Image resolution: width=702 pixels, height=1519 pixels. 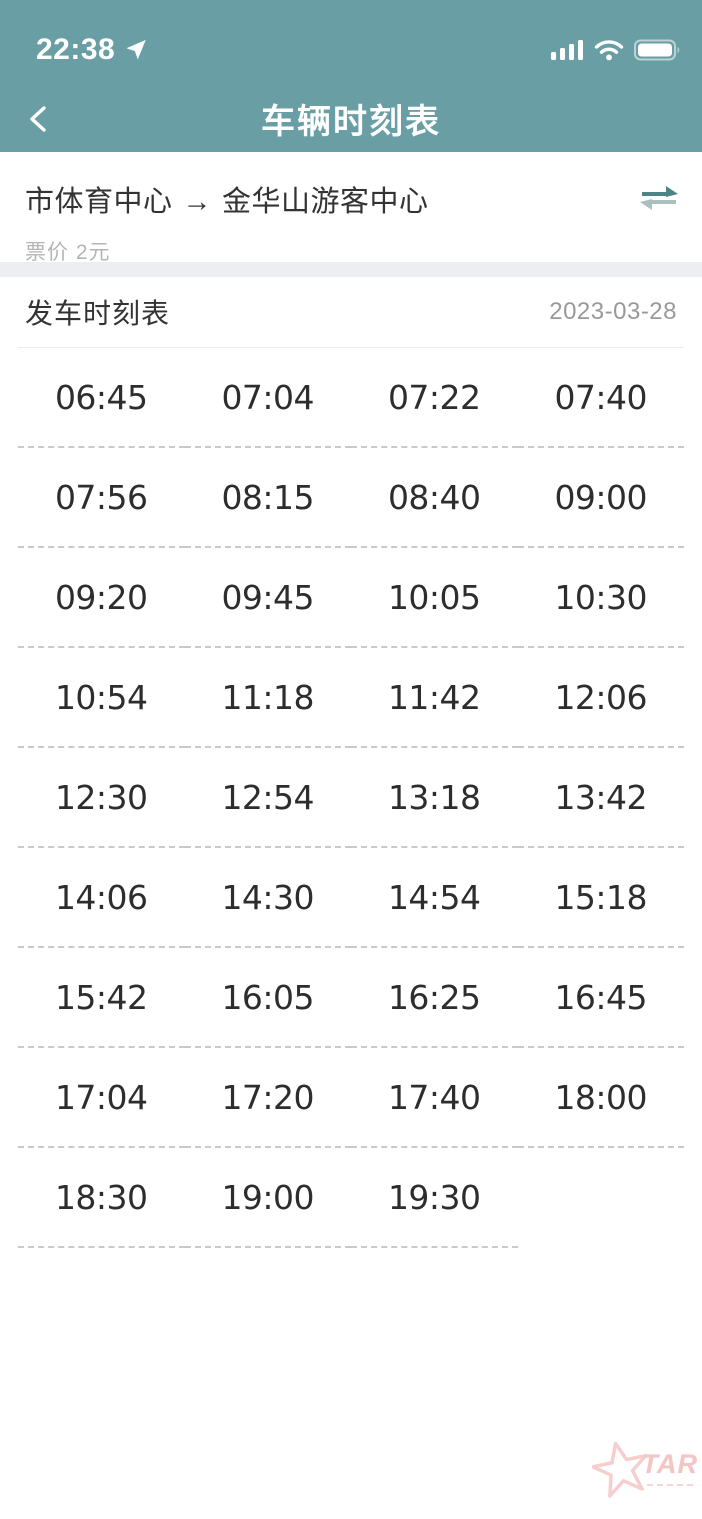 I want to click on time-slot: 15:42, so click(x=101, y=998).